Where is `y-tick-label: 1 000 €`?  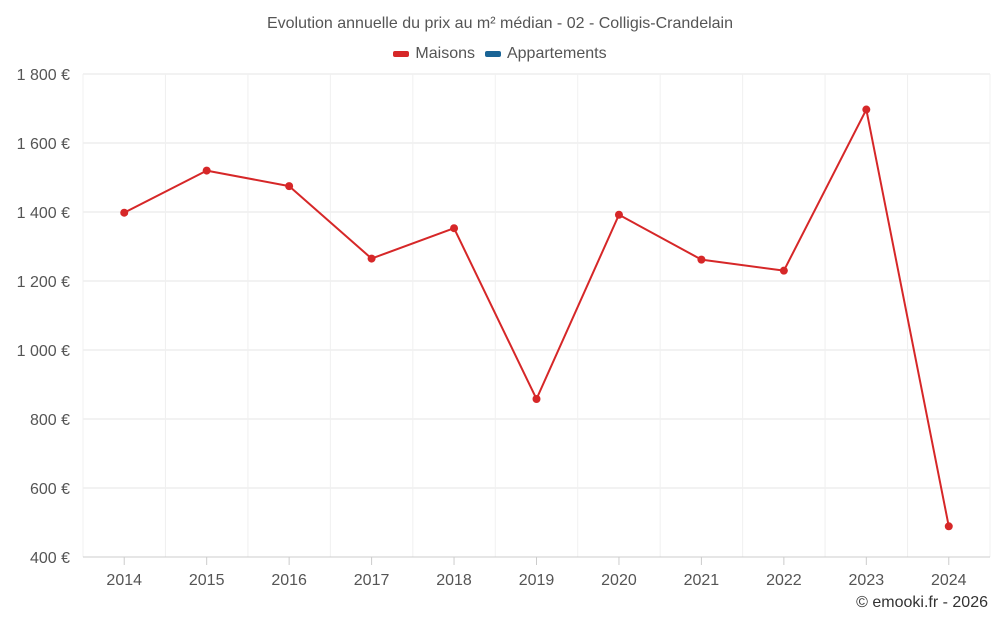 y-tick-label: 1 000 € is located at coordinates (43, 351).